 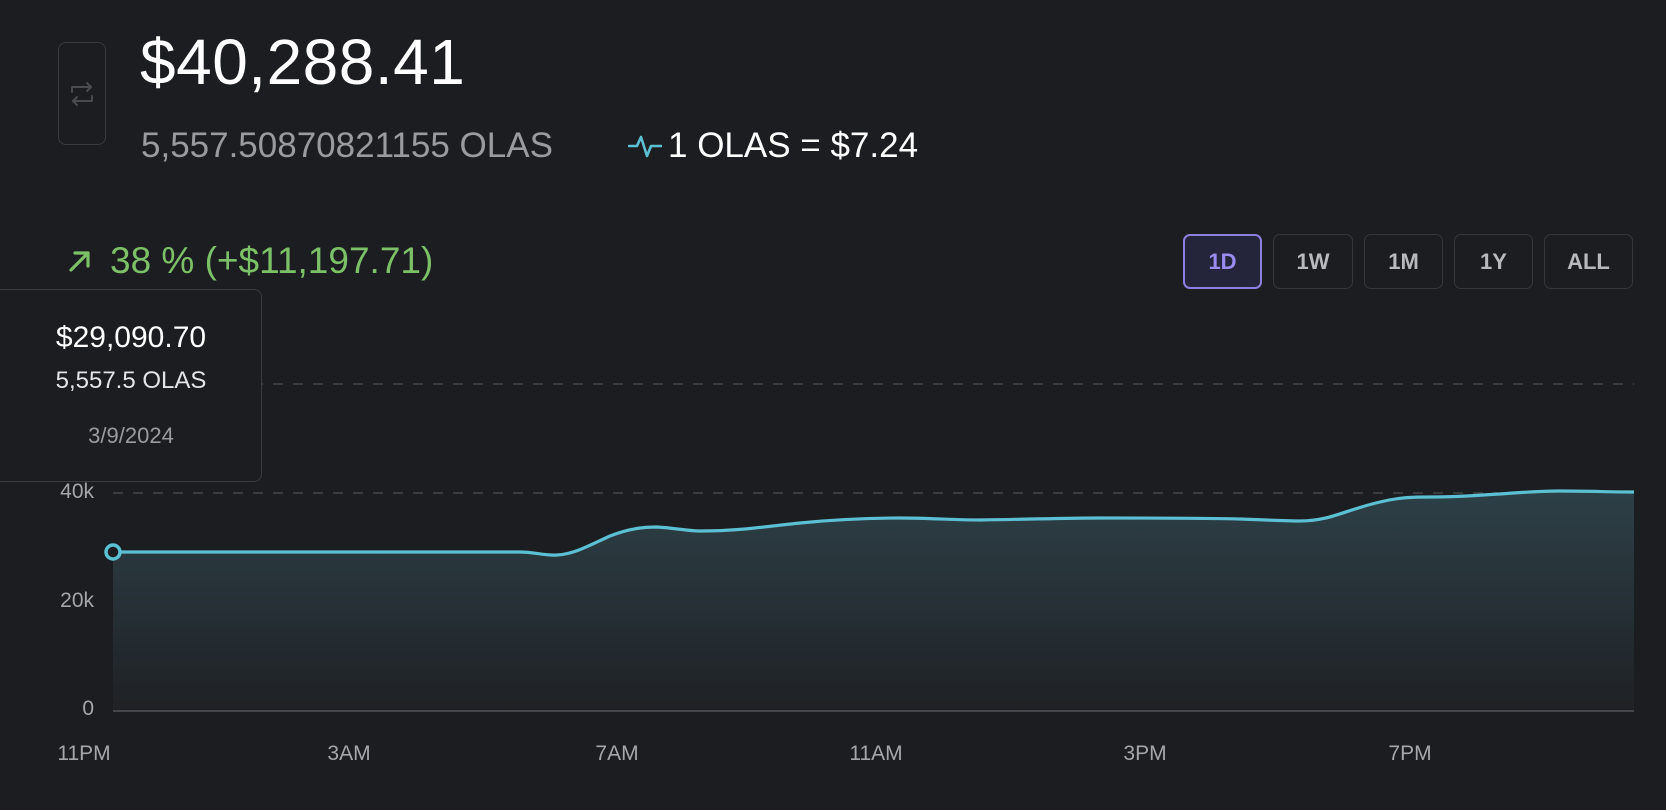 What do you see at coordinates (793, 145) in the screenshot?
I see `exchange-rate-text: 1 OLAS = $7.24` at bounding box center [793, 145].